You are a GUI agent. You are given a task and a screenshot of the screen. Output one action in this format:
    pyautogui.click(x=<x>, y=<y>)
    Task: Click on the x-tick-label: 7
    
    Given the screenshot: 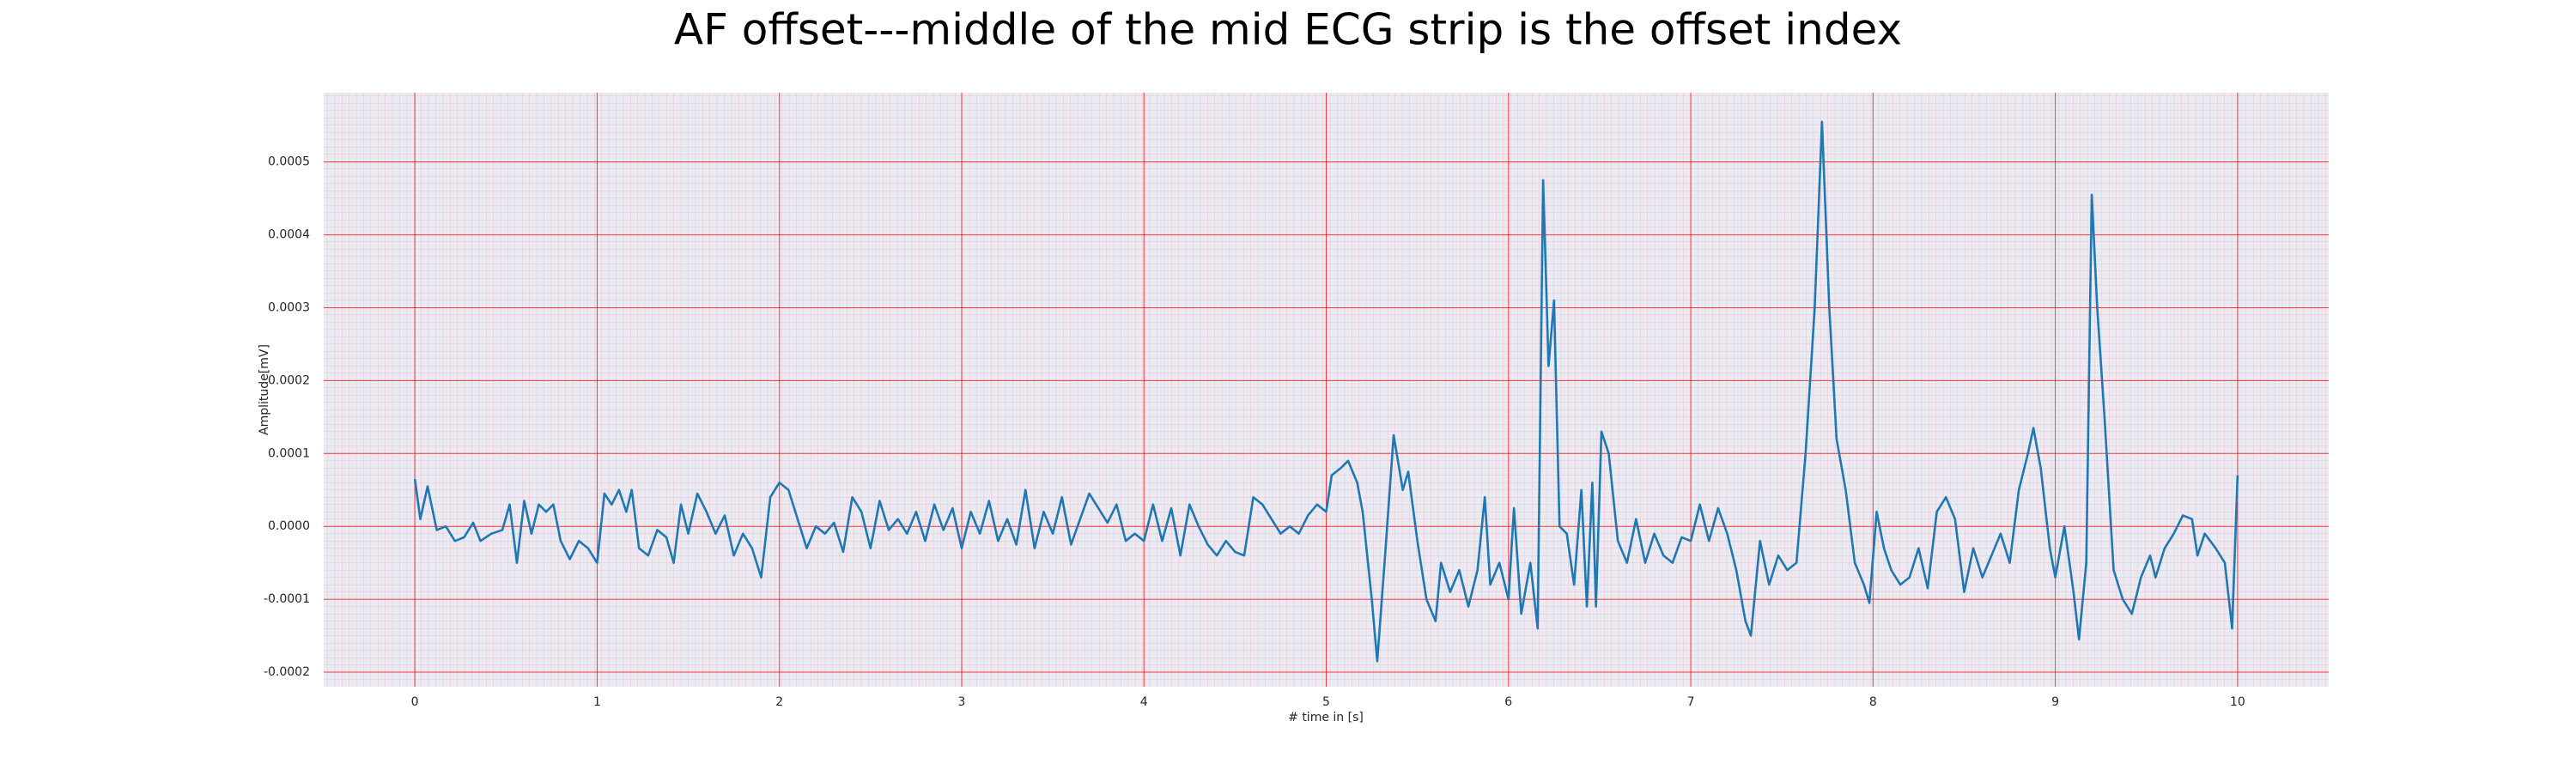 What is the action you would take?
    pyautogui.click(x=1691, y=702)
    